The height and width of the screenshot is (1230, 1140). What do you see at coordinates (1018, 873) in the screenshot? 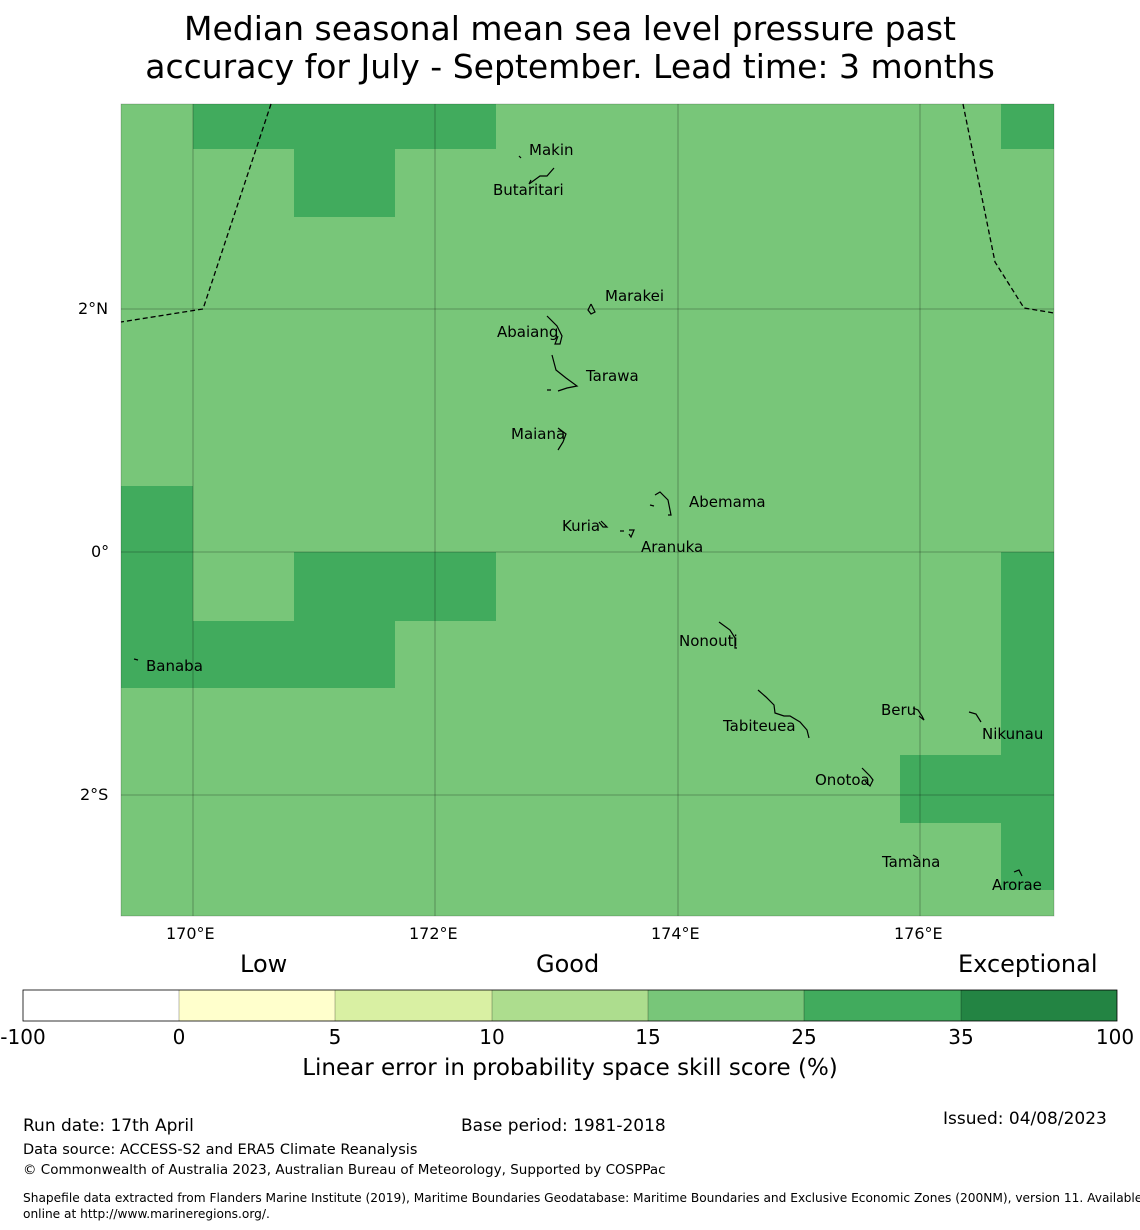
I see `island-arorae-outline` at bounding box center [1018, 873].